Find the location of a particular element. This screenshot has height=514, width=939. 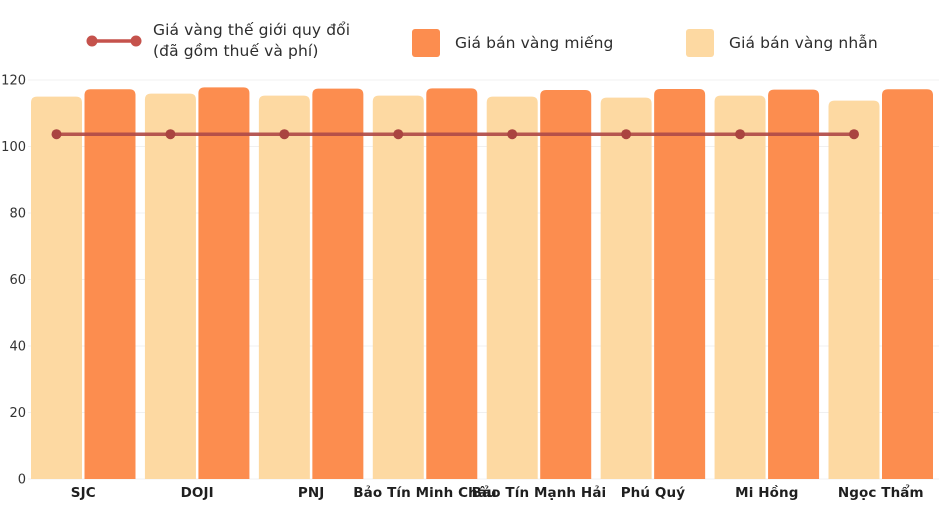

x-axis-label-1: DOJI is located at coordinates (197, 493).